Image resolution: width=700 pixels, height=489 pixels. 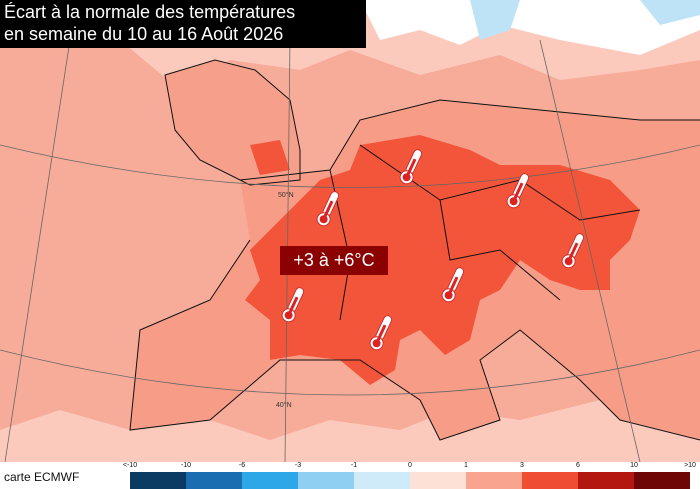 I want to click on legend-label: -1, so click(x=354, y=465).